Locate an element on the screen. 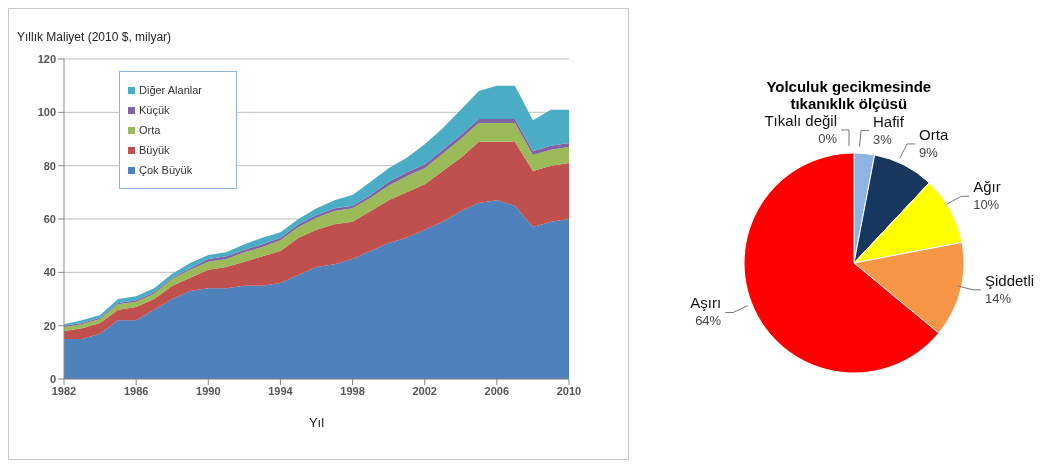 Image resolution: width=1059 pixels, height=470 pixels. x-tick-label: 1986 is located at coordinates (136, 390).